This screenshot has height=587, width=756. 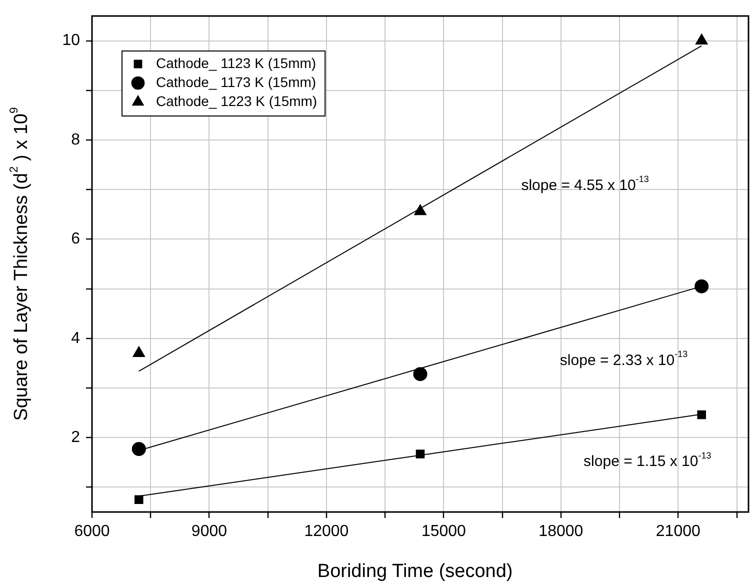 What do you see at coordinates (443, 531) in the screenshot?
I see `x-tick-label: 15000` at bounding box center [443, 531].